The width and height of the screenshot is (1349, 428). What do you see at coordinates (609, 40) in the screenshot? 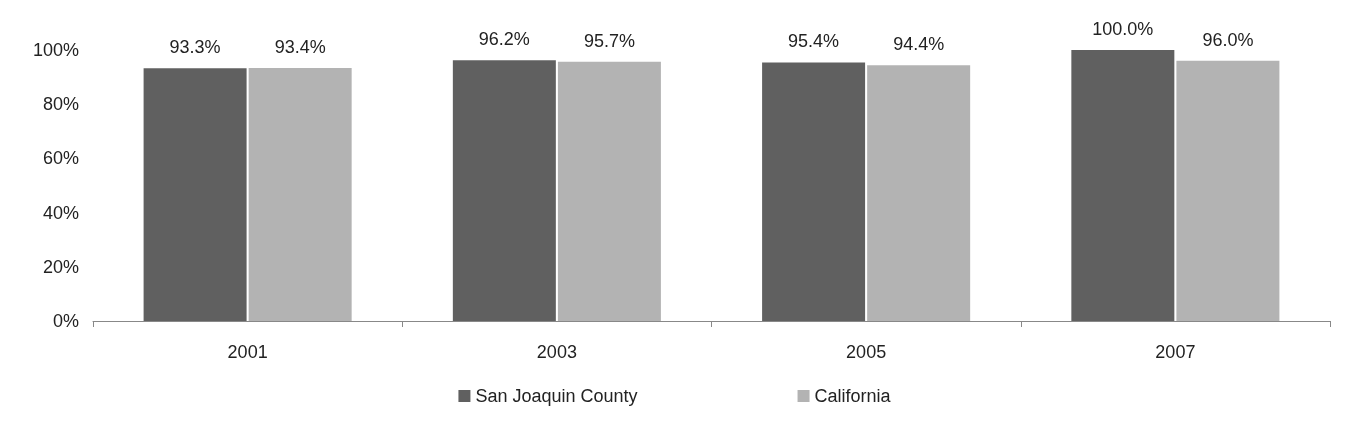
I see `data-label: 95.7%` at bounding box center [609, 40].